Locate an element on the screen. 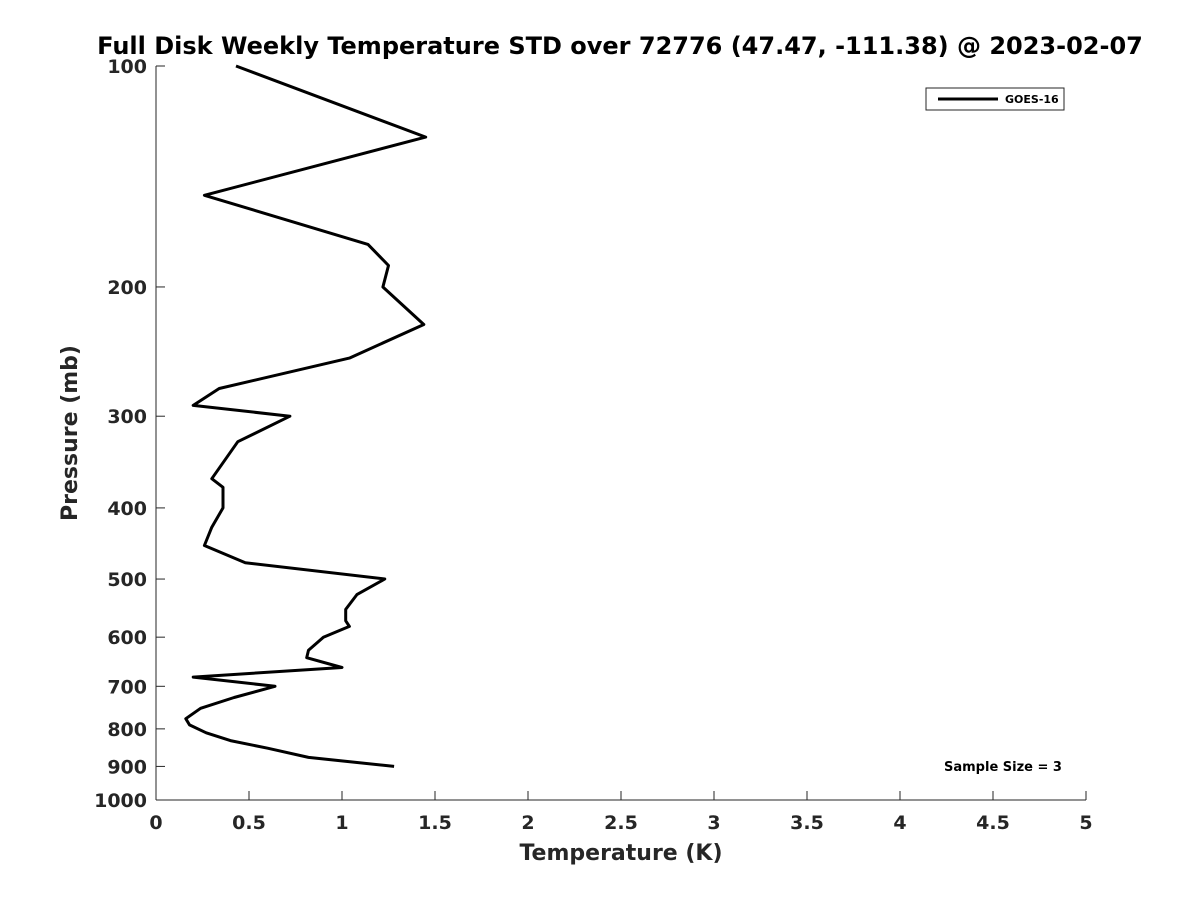 This screenshot has width=1200, height=900. sample-size-annotation: Sample Size = 3 is located at coordinates (1003, 767).